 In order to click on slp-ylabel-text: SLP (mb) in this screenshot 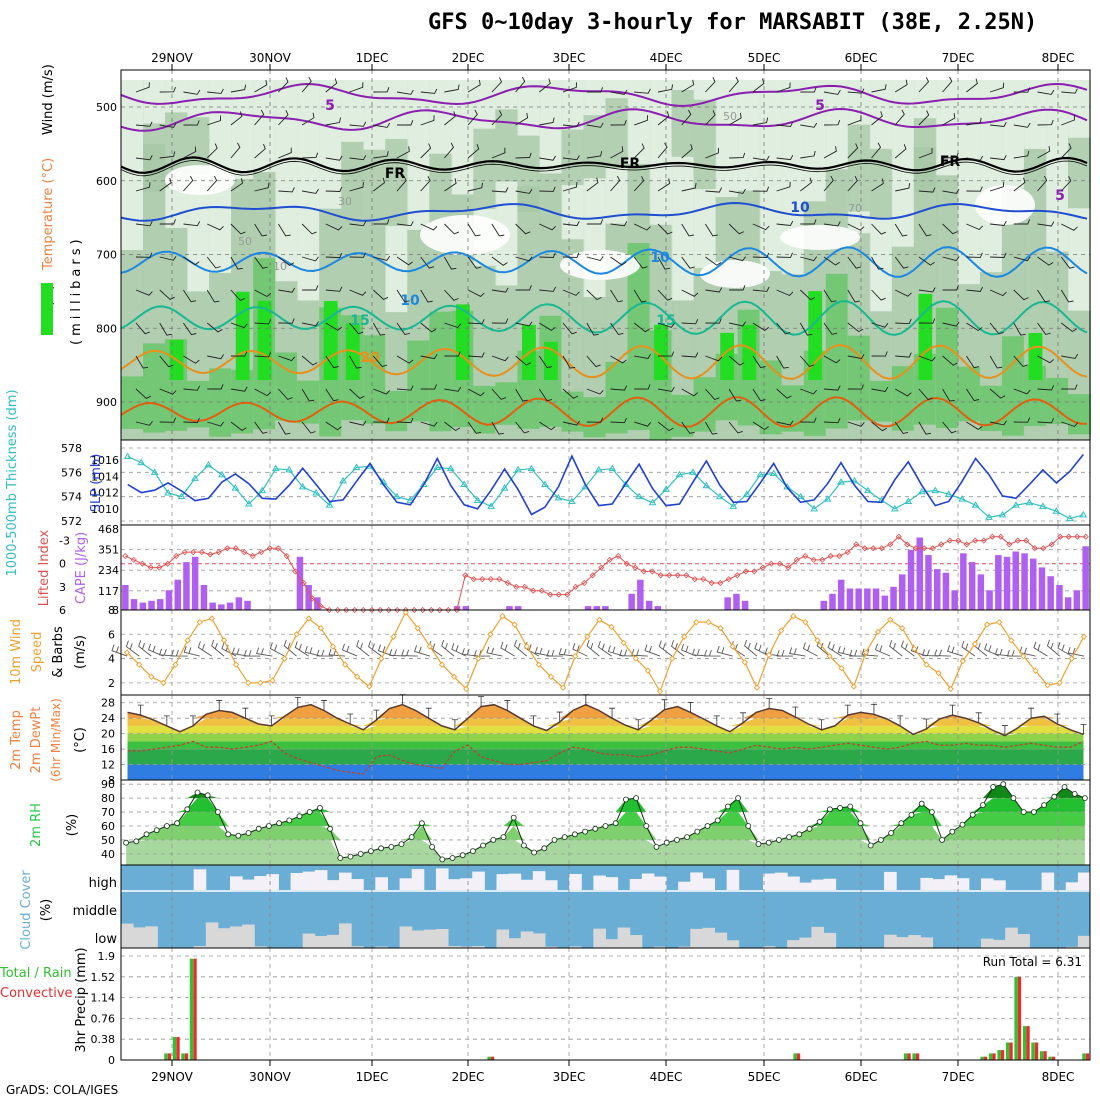, I will do `click(96, 483)`.